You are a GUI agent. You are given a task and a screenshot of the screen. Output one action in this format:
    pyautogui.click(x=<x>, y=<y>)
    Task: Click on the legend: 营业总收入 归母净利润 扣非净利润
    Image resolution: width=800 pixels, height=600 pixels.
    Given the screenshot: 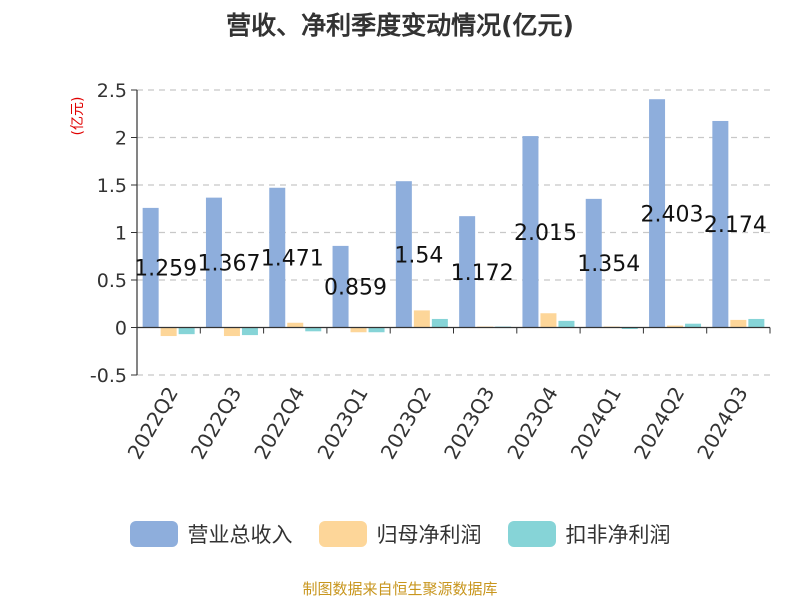 What is the action you would take?
    pyautogui.click(x=400, y=534)
    